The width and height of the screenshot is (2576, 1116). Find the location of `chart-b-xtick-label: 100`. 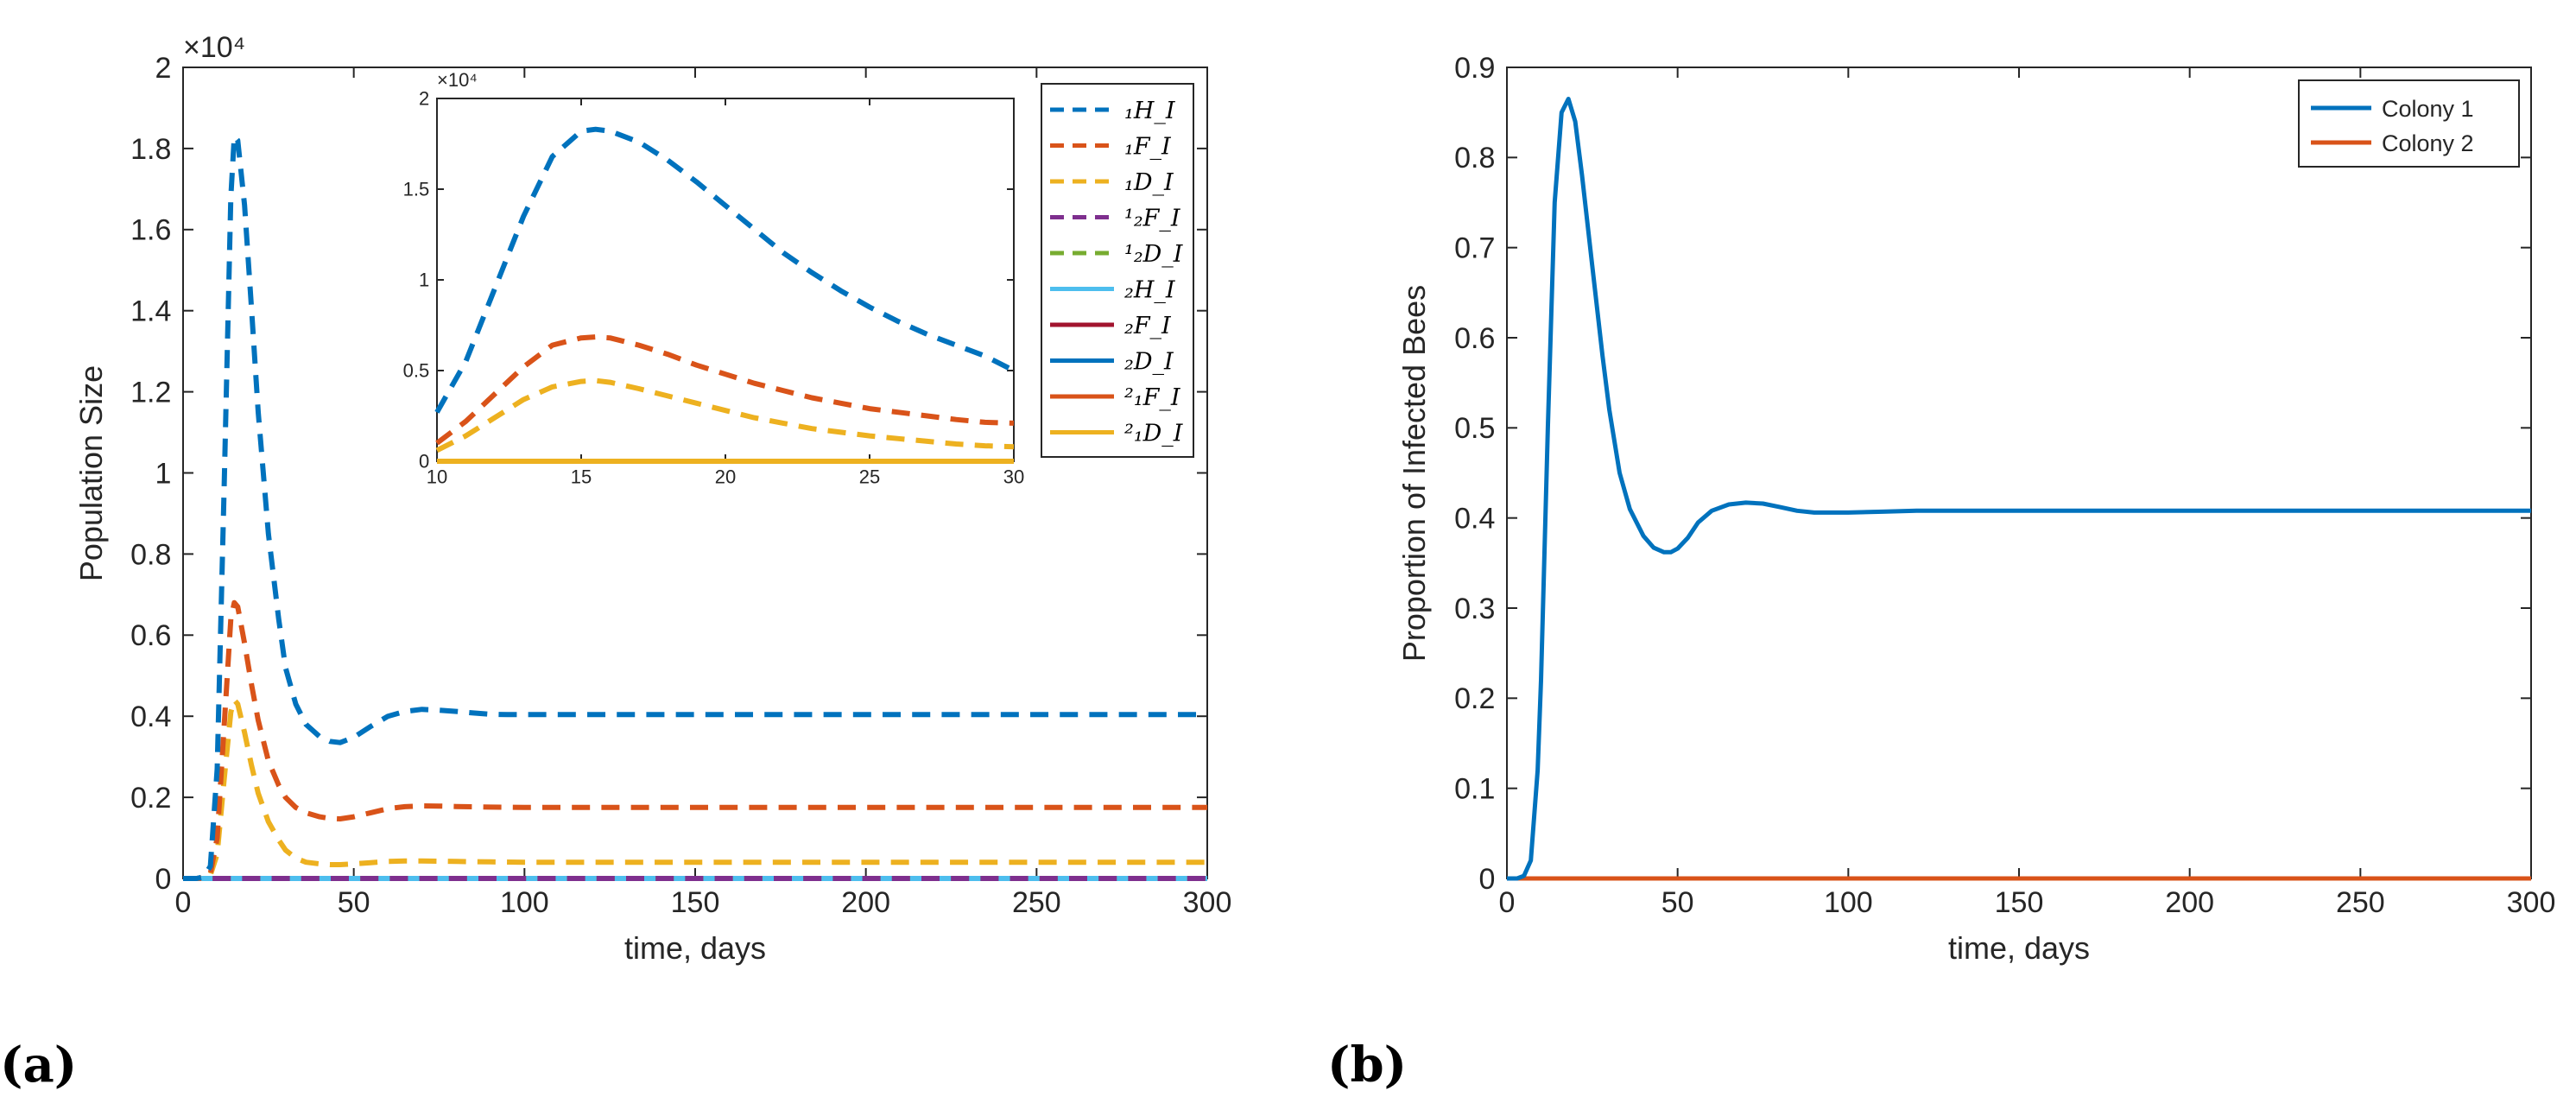

chart-b-xtick-label: 100 is located at coordinates (1848, 902).